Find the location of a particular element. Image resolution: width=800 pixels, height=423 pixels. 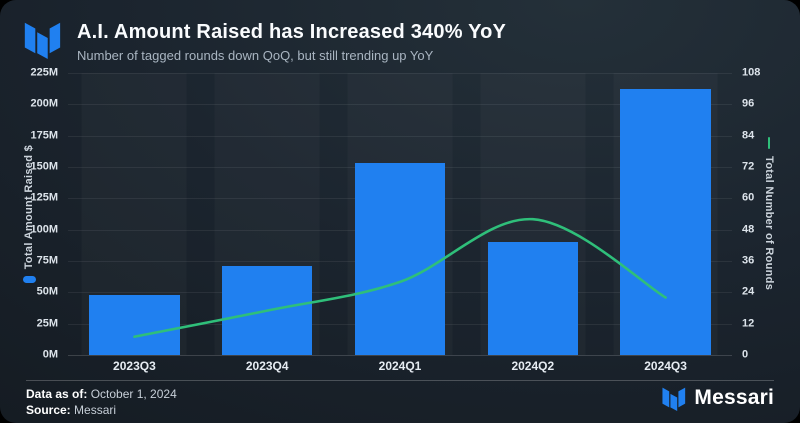

axis-tick-label: 100M is located at coordinates (44, 229).